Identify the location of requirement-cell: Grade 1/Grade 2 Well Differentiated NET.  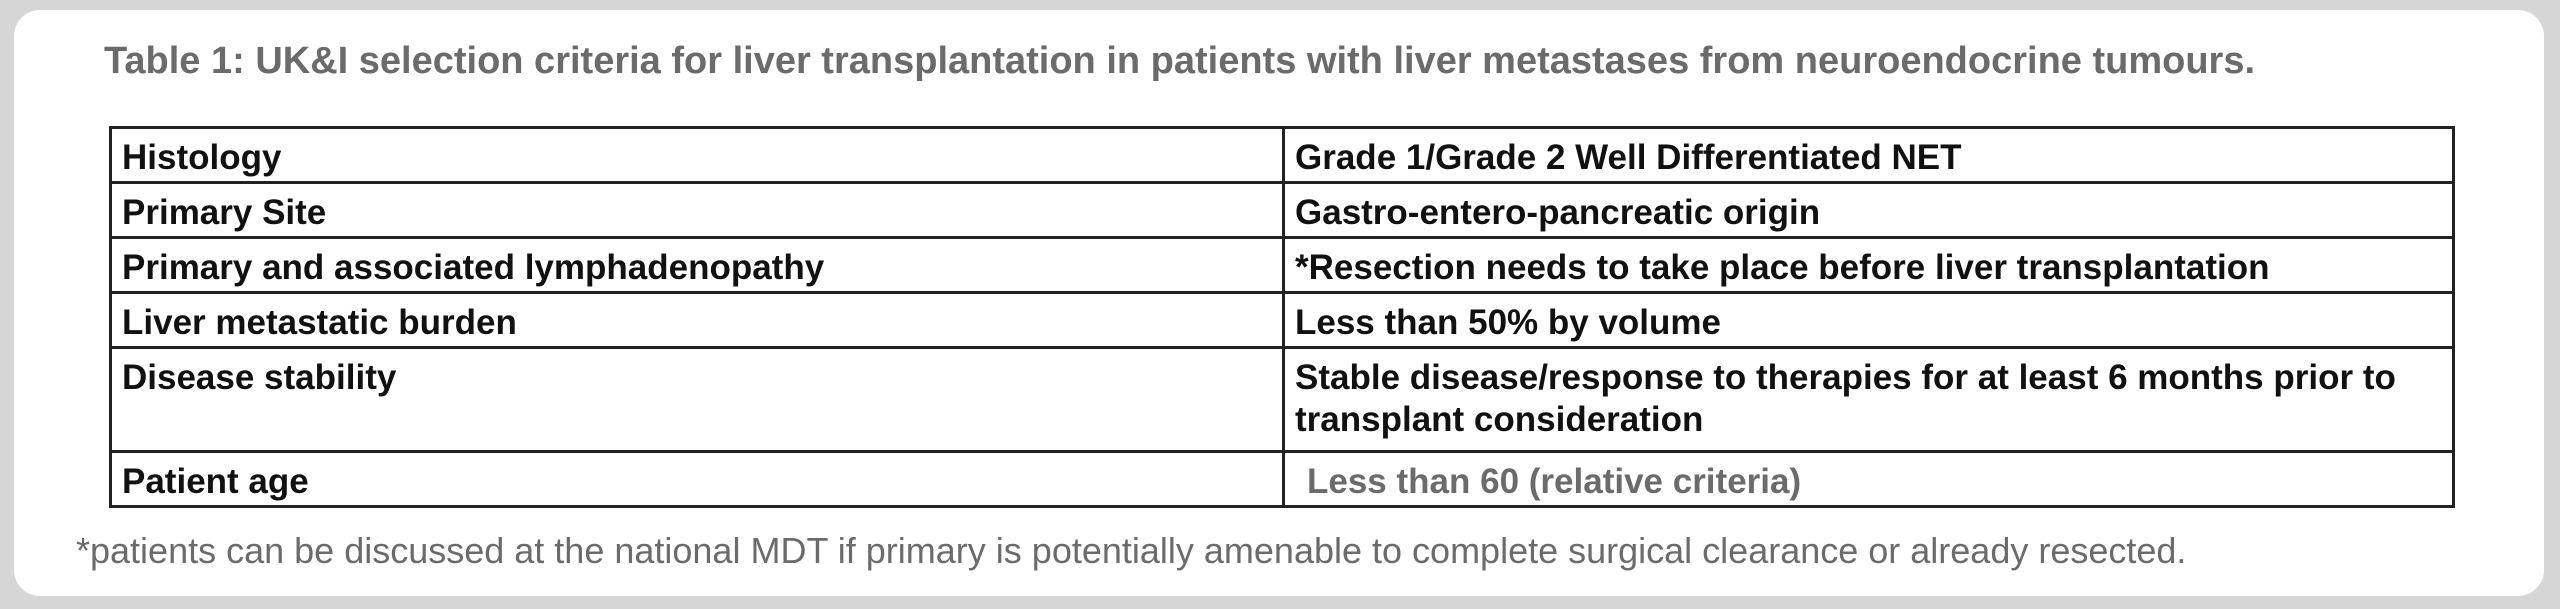
(1868, 155).